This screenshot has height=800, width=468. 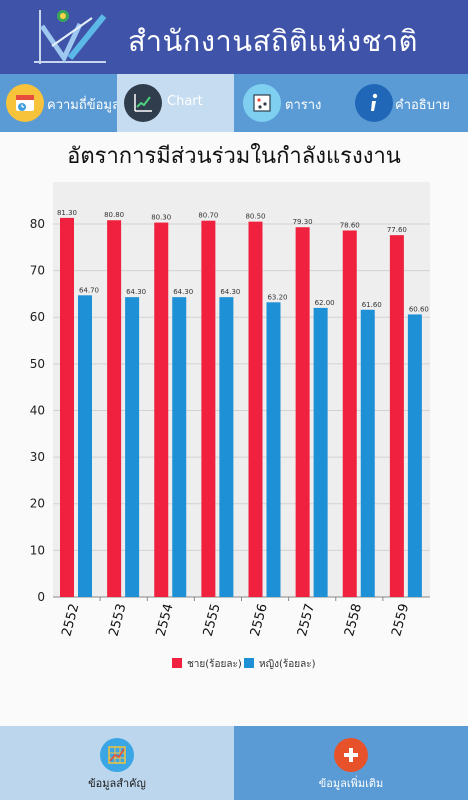 I want to click on y-tick-label: 60, so click(x=37, y=317).